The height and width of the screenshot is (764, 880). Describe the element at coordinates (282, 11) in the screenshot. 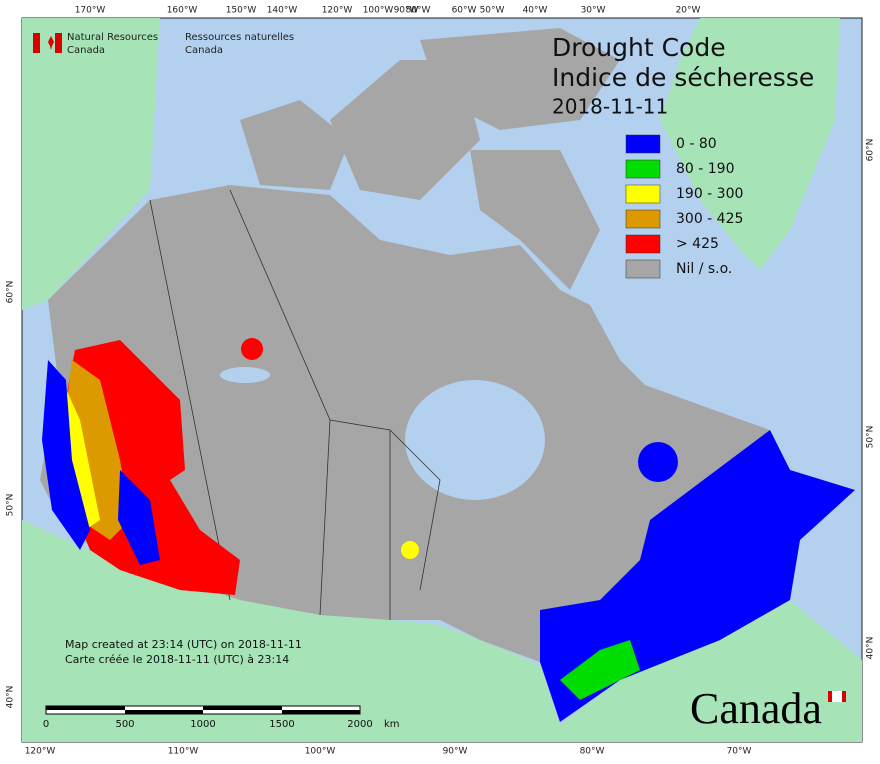

I see `graticule-label: 140°W` at that location.